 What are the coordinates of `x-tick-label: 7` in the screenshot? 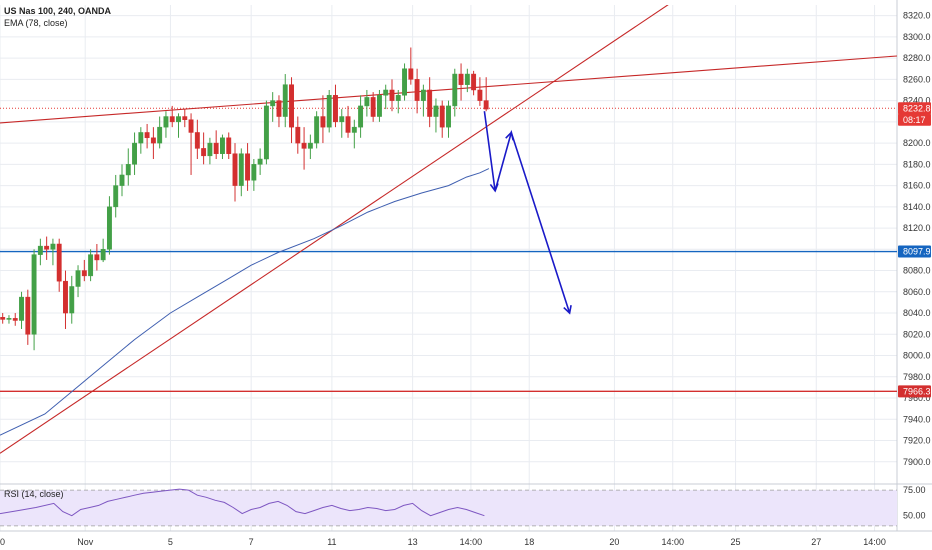 It's located at (251, 542).